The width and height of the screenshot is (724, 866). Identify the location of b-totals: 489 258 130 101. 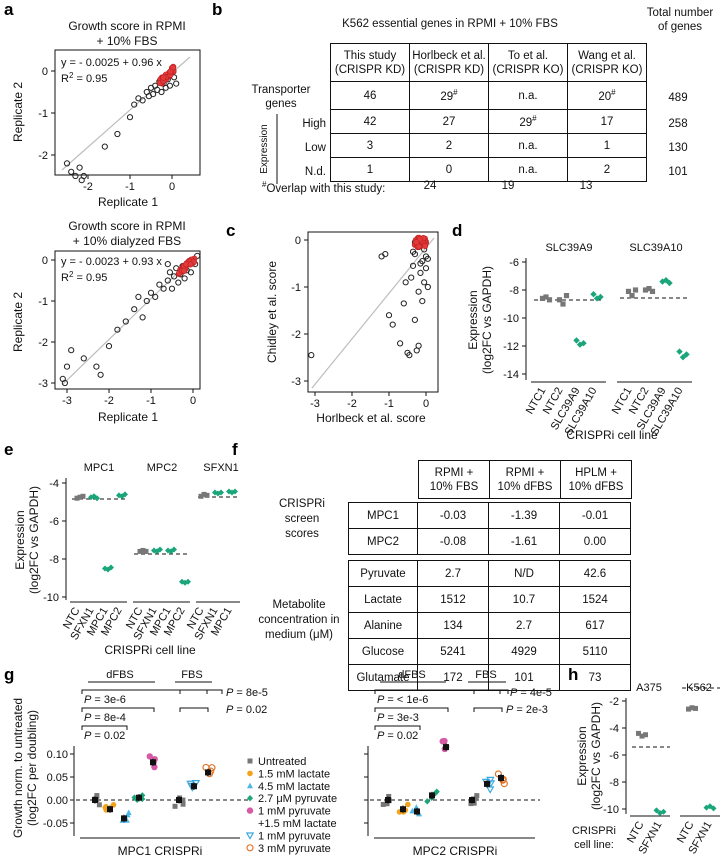
(678, 135).